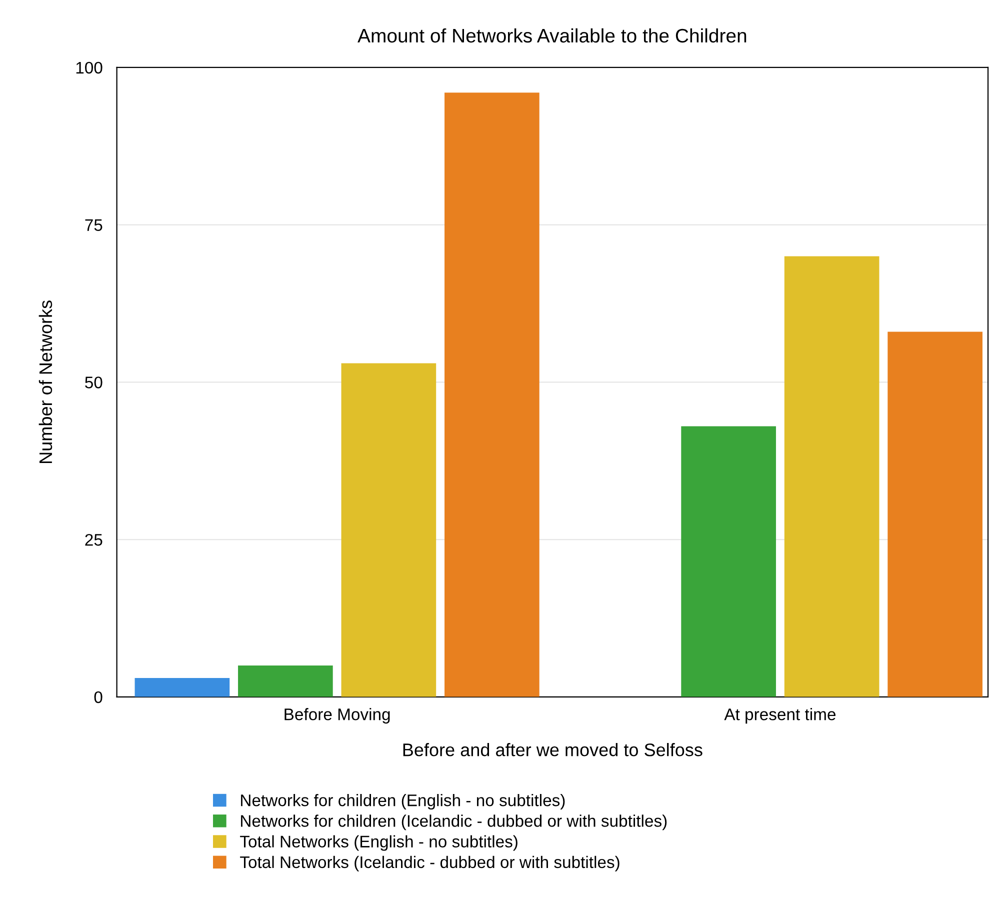  What do you see at coordinates (45, 381) in the screenshot?
I see `y-axis-title: Number of Networks` at bounding box center [45, 381].